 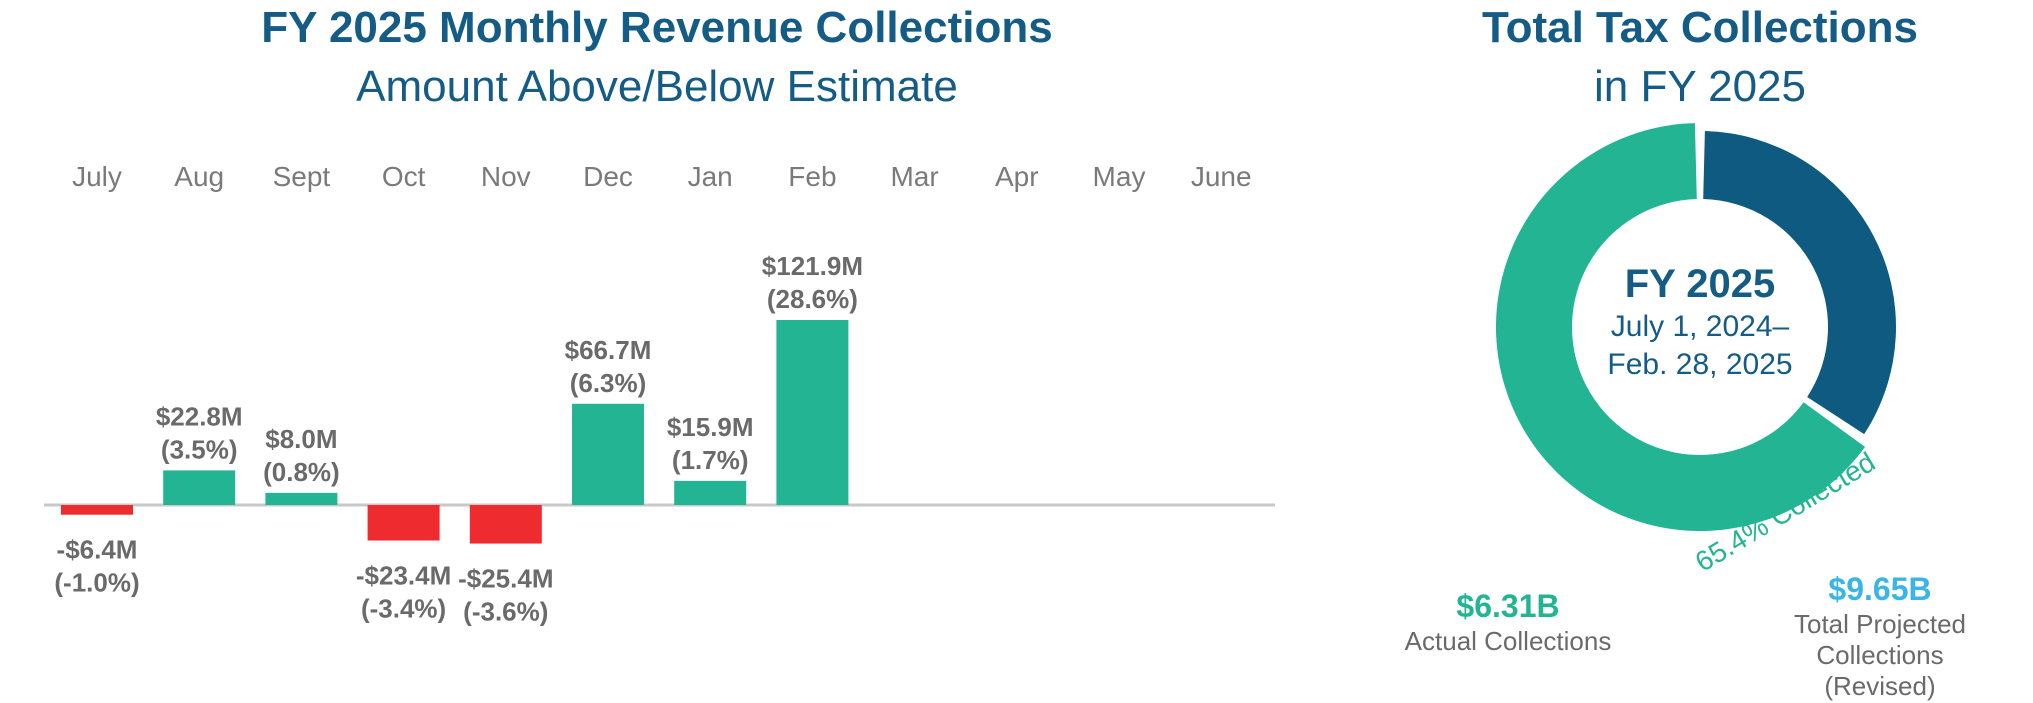 I want to click on month-label-aug: Aug, so click(x=199, y=176).